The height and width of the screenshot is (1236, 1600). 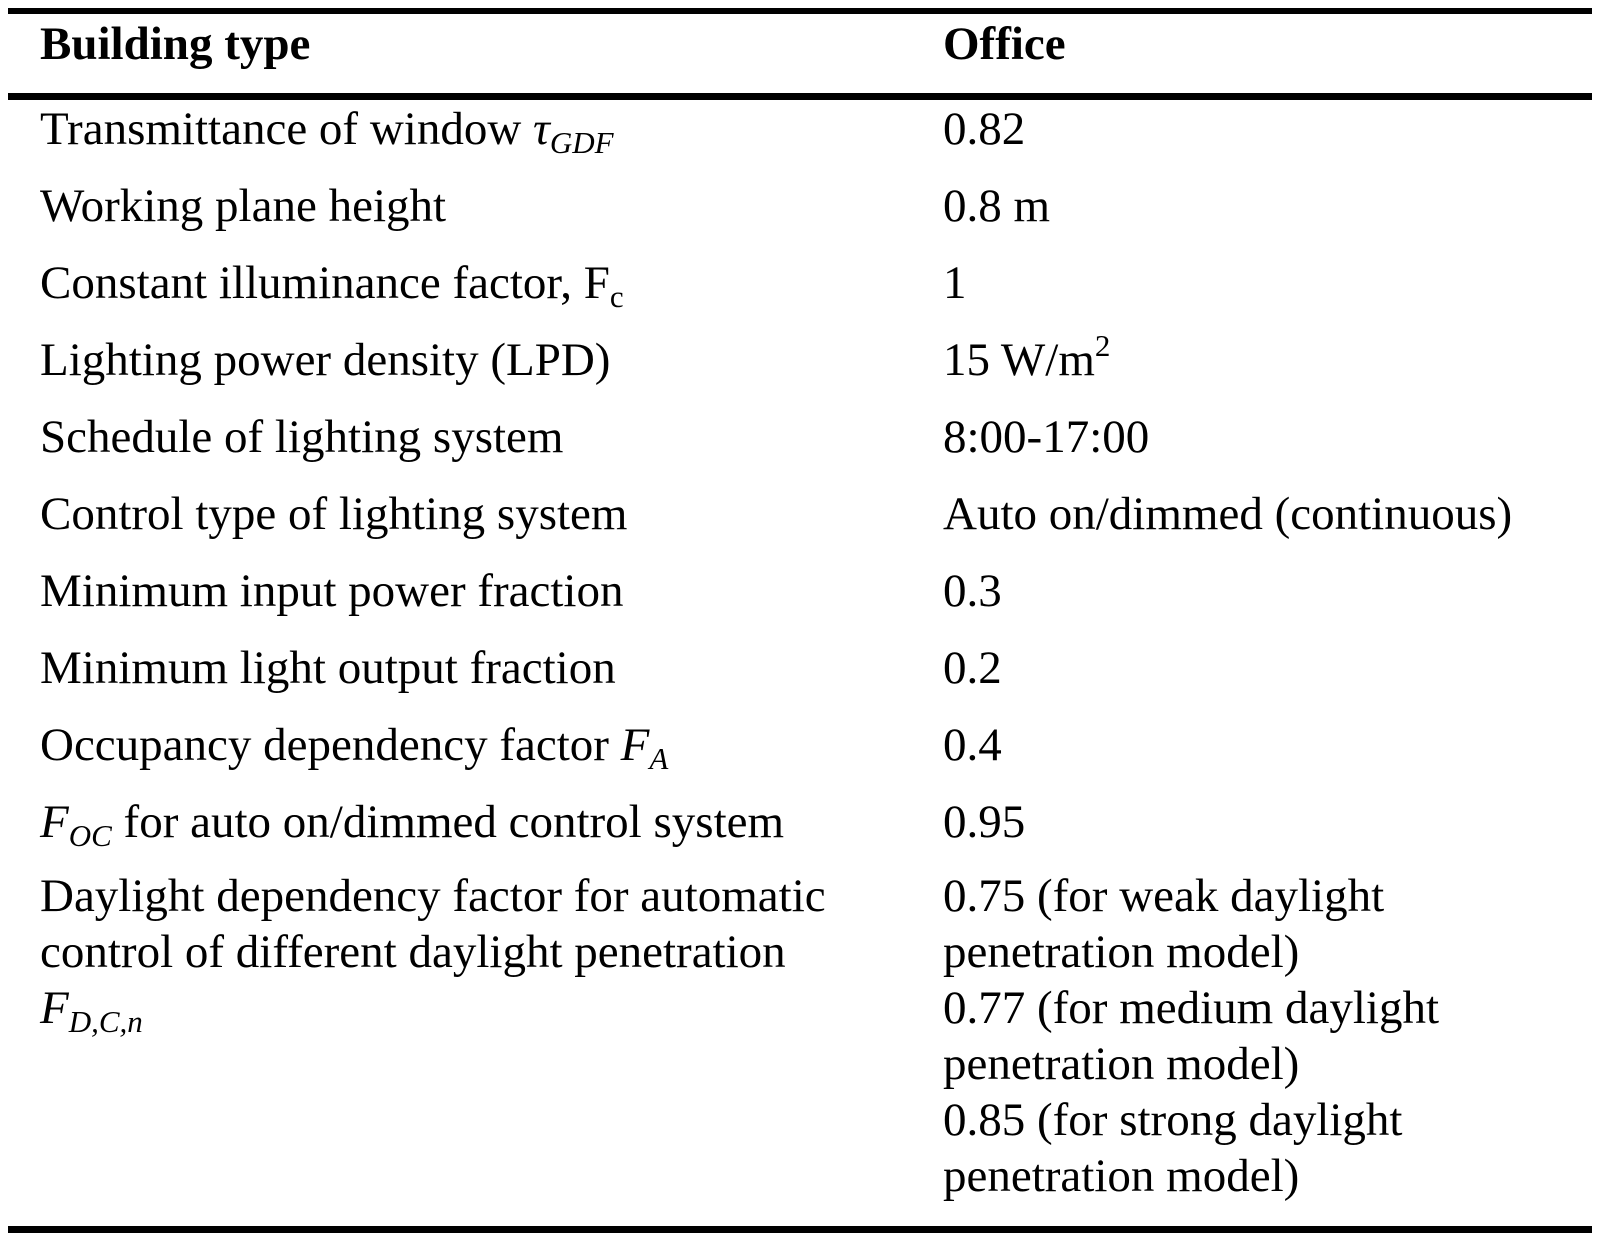 I want to click on row-daylight-factor-label-line1: Daylight dependency factor for automatic, so click(x=433, y=896).